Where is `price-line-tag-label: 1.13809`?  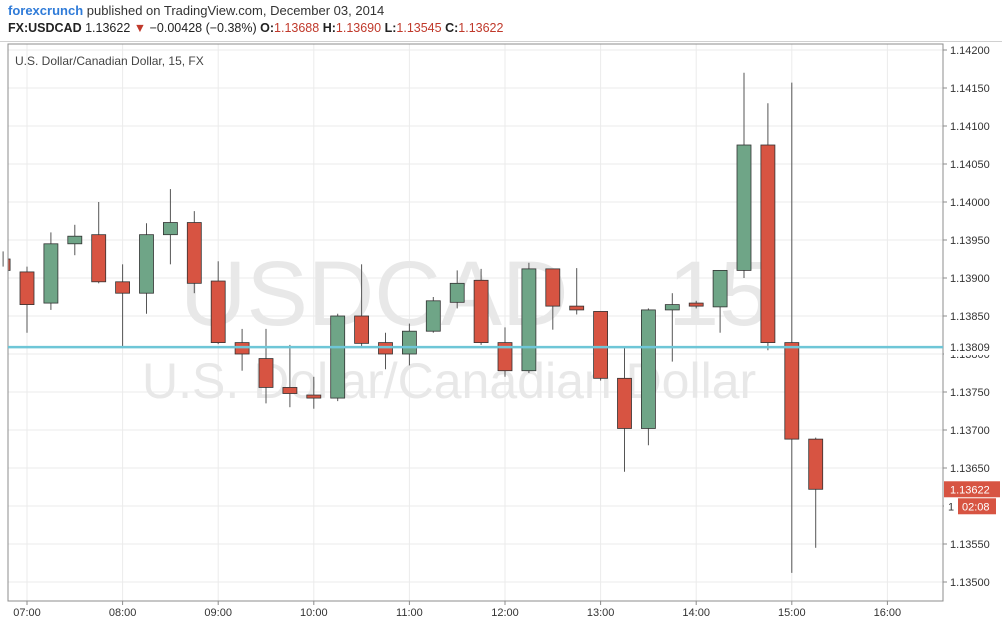 price-line-tag-label: 1.13809 is located at coordinates (970, 348).